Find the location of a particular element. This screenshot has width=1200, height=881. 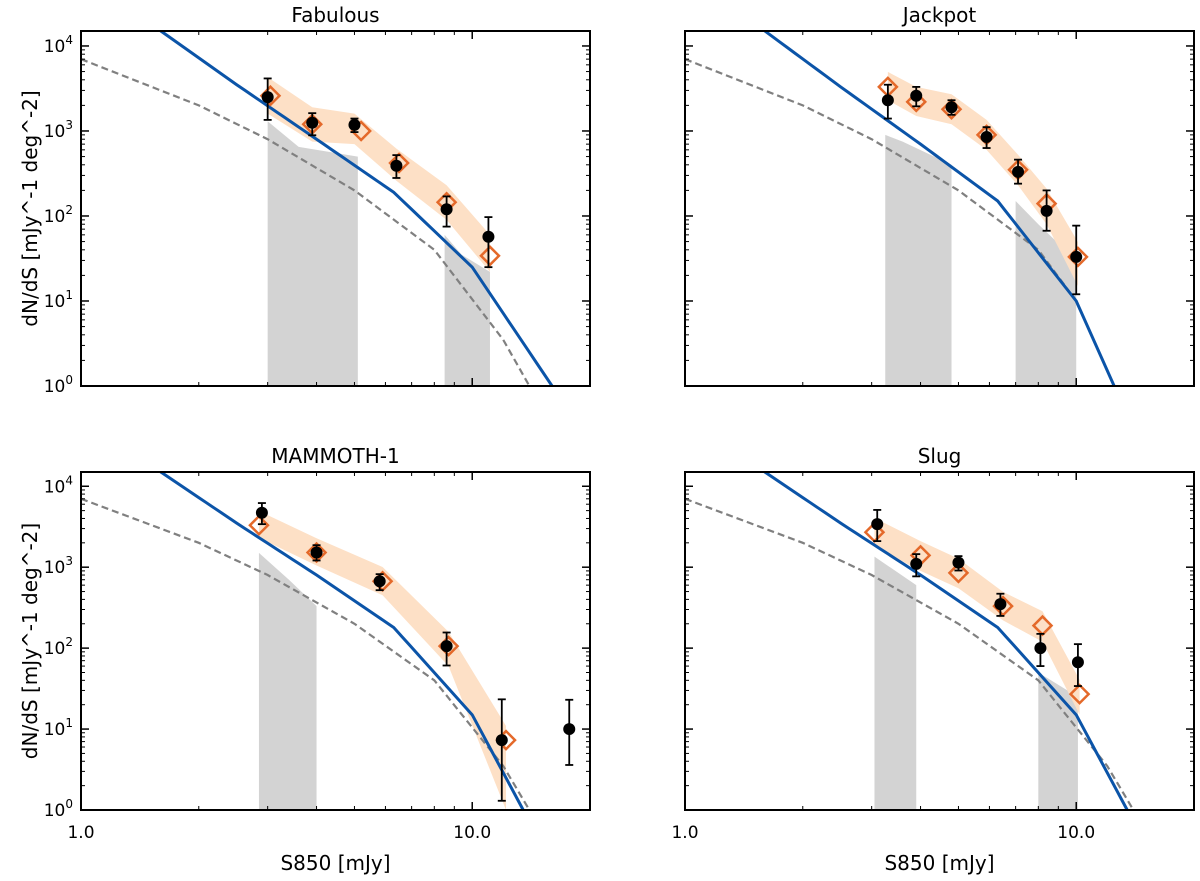

panel-title: MAMMOTH-1 is located at coordinates (335, 456).